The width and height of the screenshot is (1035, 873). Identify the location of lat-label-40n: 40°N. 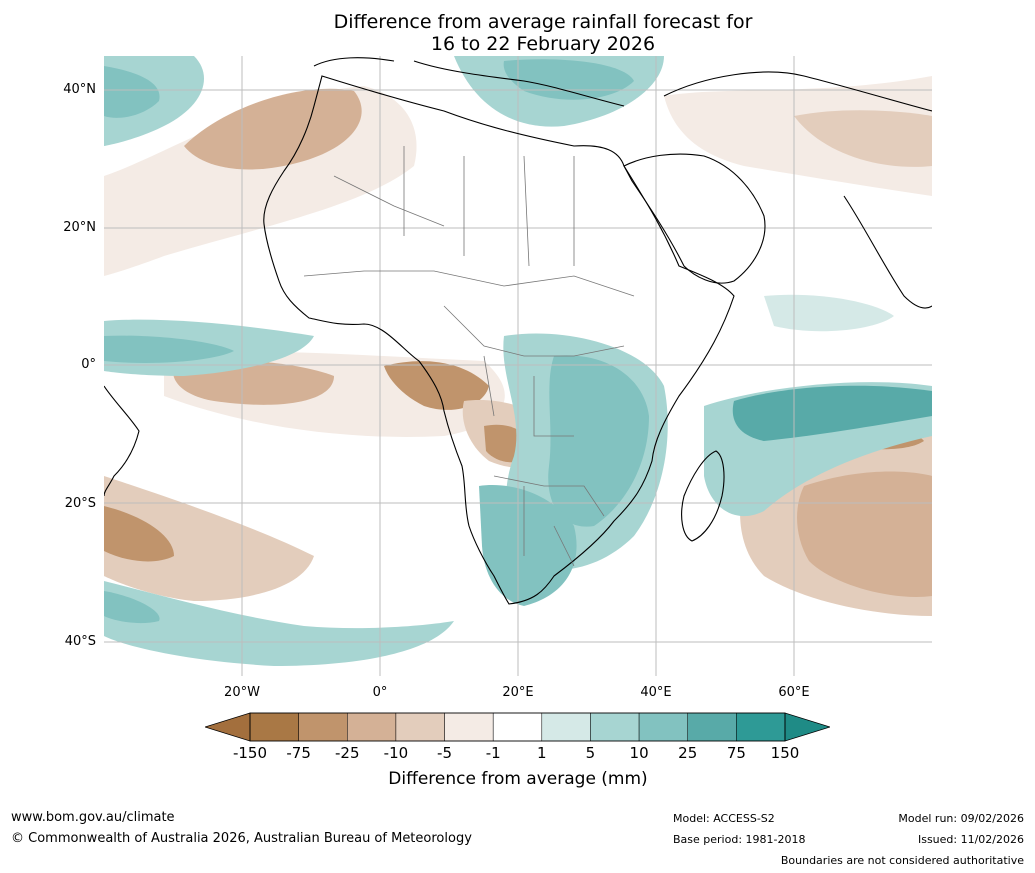
(79, 89).